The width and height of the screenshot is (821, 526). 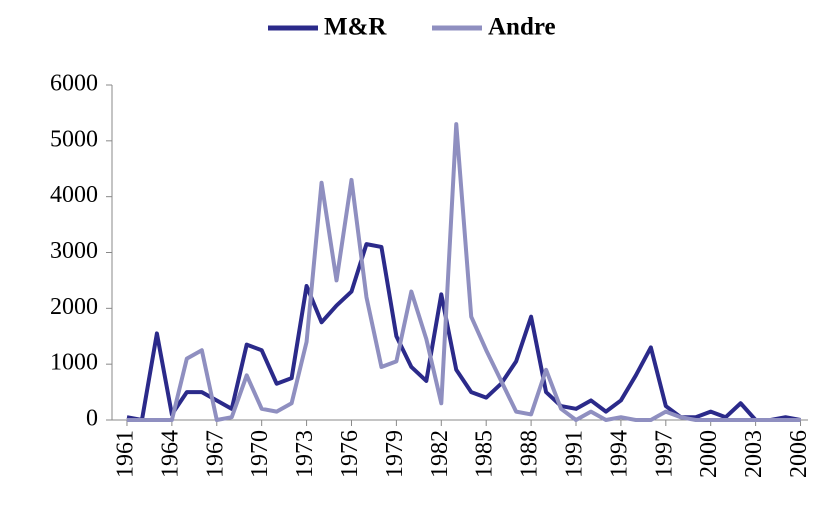 What do you see at coordinates (754, 454) in the screenshot?
I see `x-tick-label: 2003` at bounding box center [754, 454].